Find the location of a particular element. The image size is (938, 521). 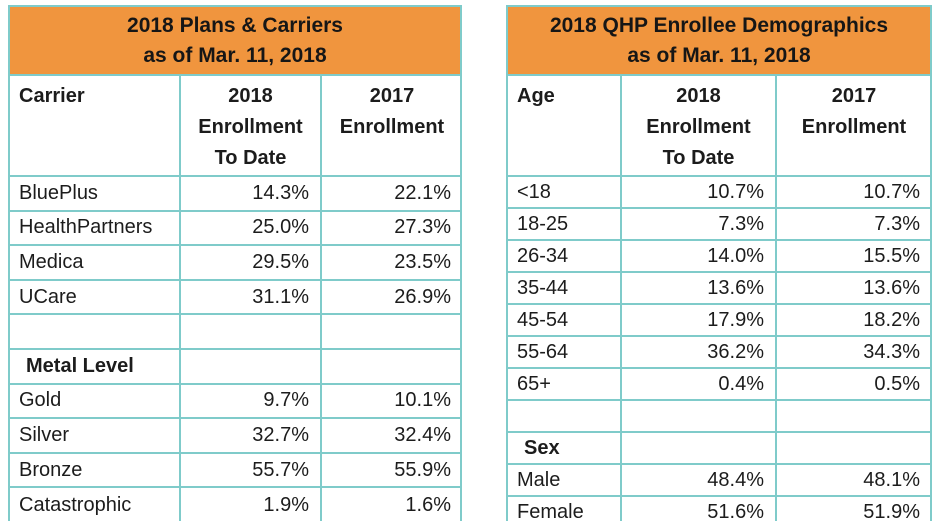

table-row: UCare 31.1% 26.9% is located at coordinates (236, 297).